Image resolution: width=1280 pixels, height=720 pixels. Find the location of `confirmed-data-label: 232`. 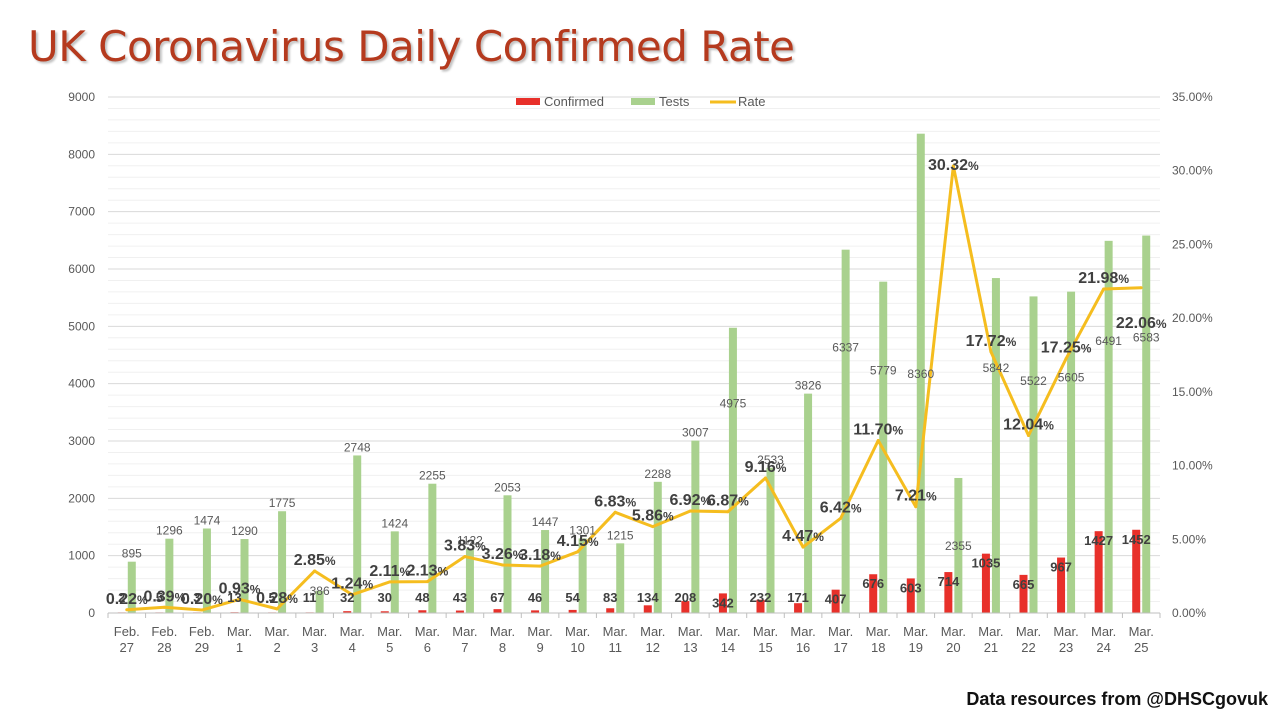

confirmed-data-label: 232 is located at coordinates (761, 597).